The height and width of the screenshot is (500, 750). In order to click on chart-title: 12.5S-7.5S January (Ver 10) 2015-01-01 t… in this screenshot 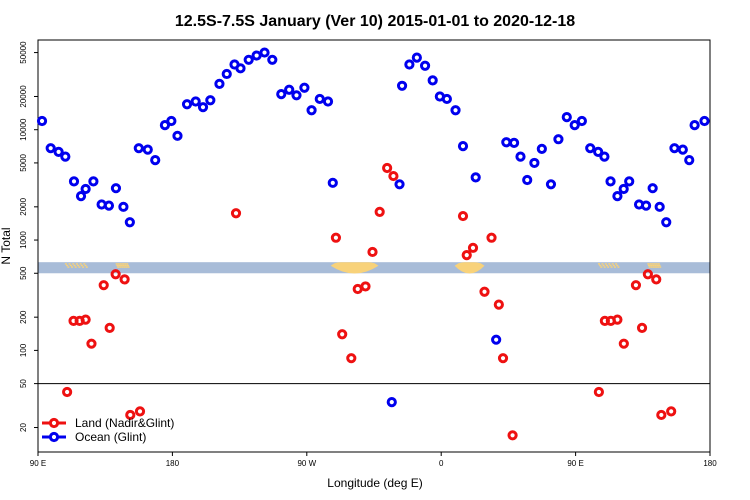, I will do `click(375, 21)`.